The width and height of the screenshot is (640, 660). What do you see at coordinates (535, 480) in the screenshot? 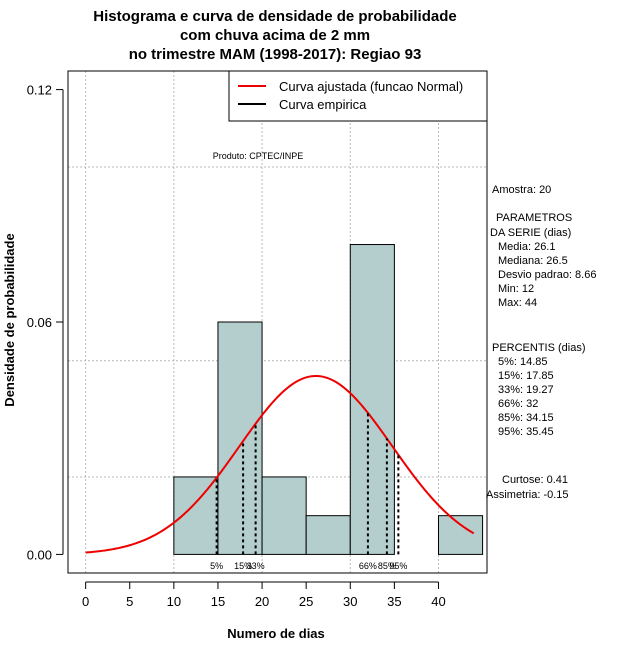
I see `kurtosis: Curtose: 0.41` at bounding box center [535, 480].